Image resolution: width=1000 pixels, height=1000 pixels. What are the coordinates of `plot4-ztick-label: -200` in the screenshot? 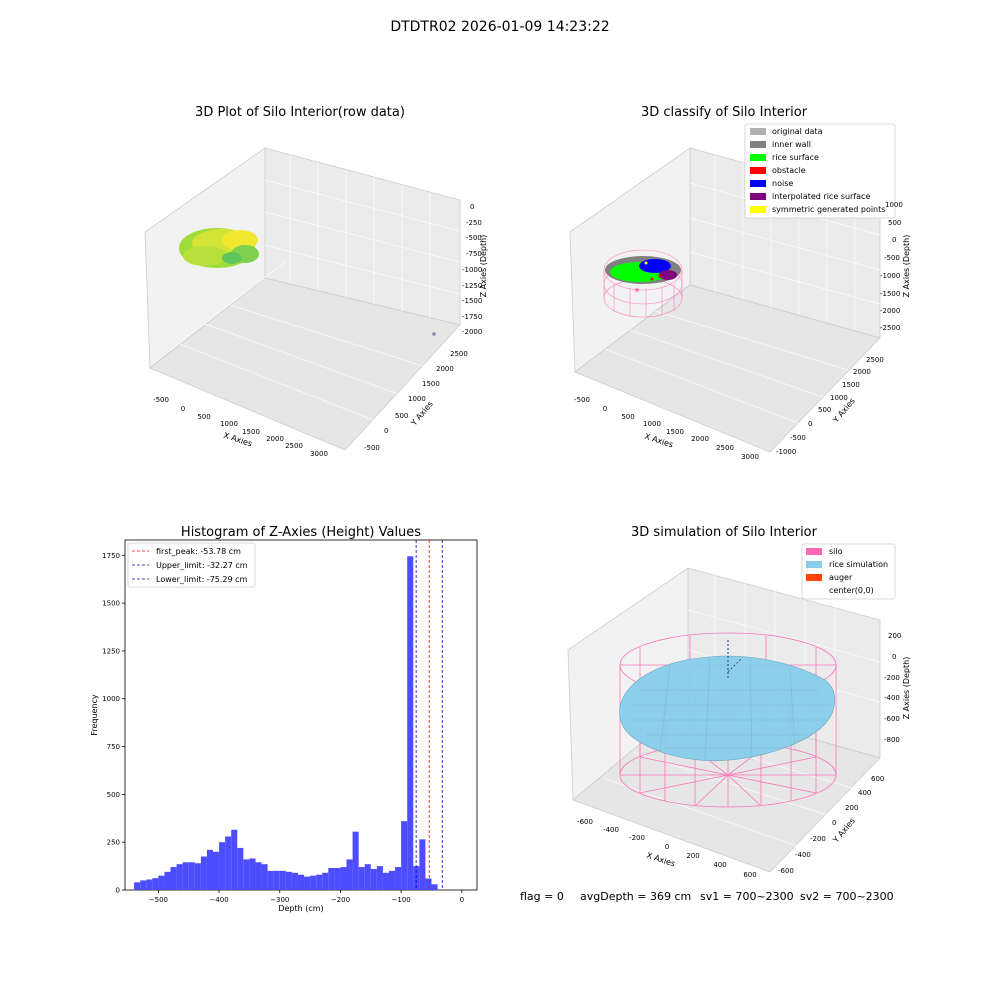 It's located at (892, 678).